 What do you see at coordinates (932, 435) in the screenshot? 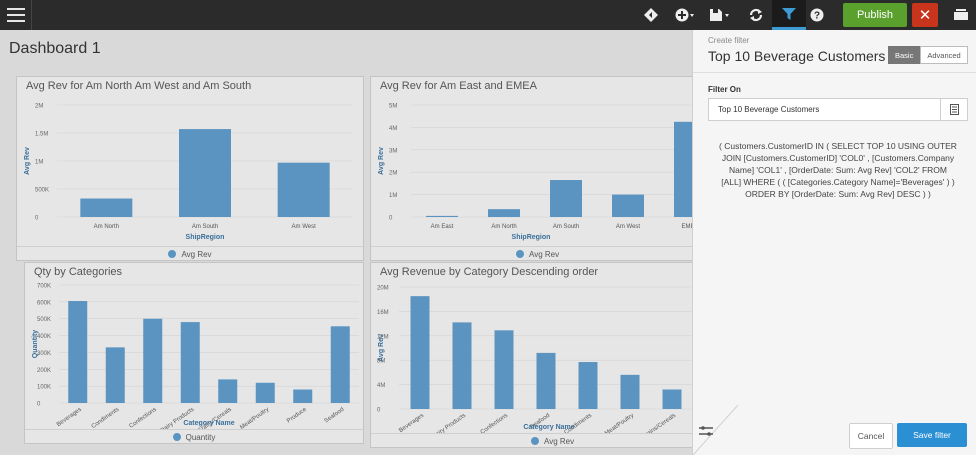
I see `save-filter-button: Save filter` at bounding box center [932, 435].